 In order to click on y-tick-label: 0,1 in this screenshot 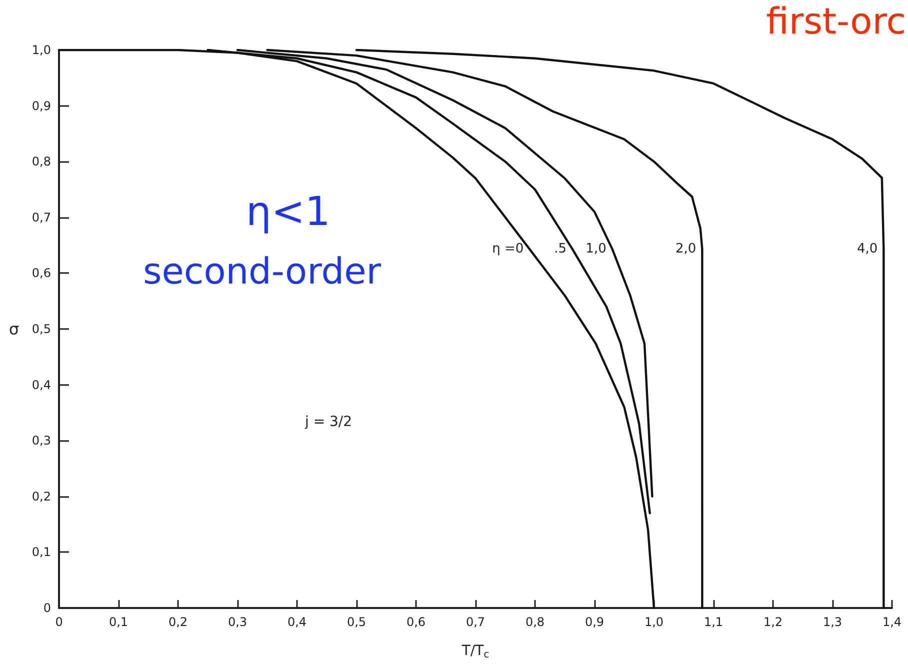, I will do `click(41, 552)`.